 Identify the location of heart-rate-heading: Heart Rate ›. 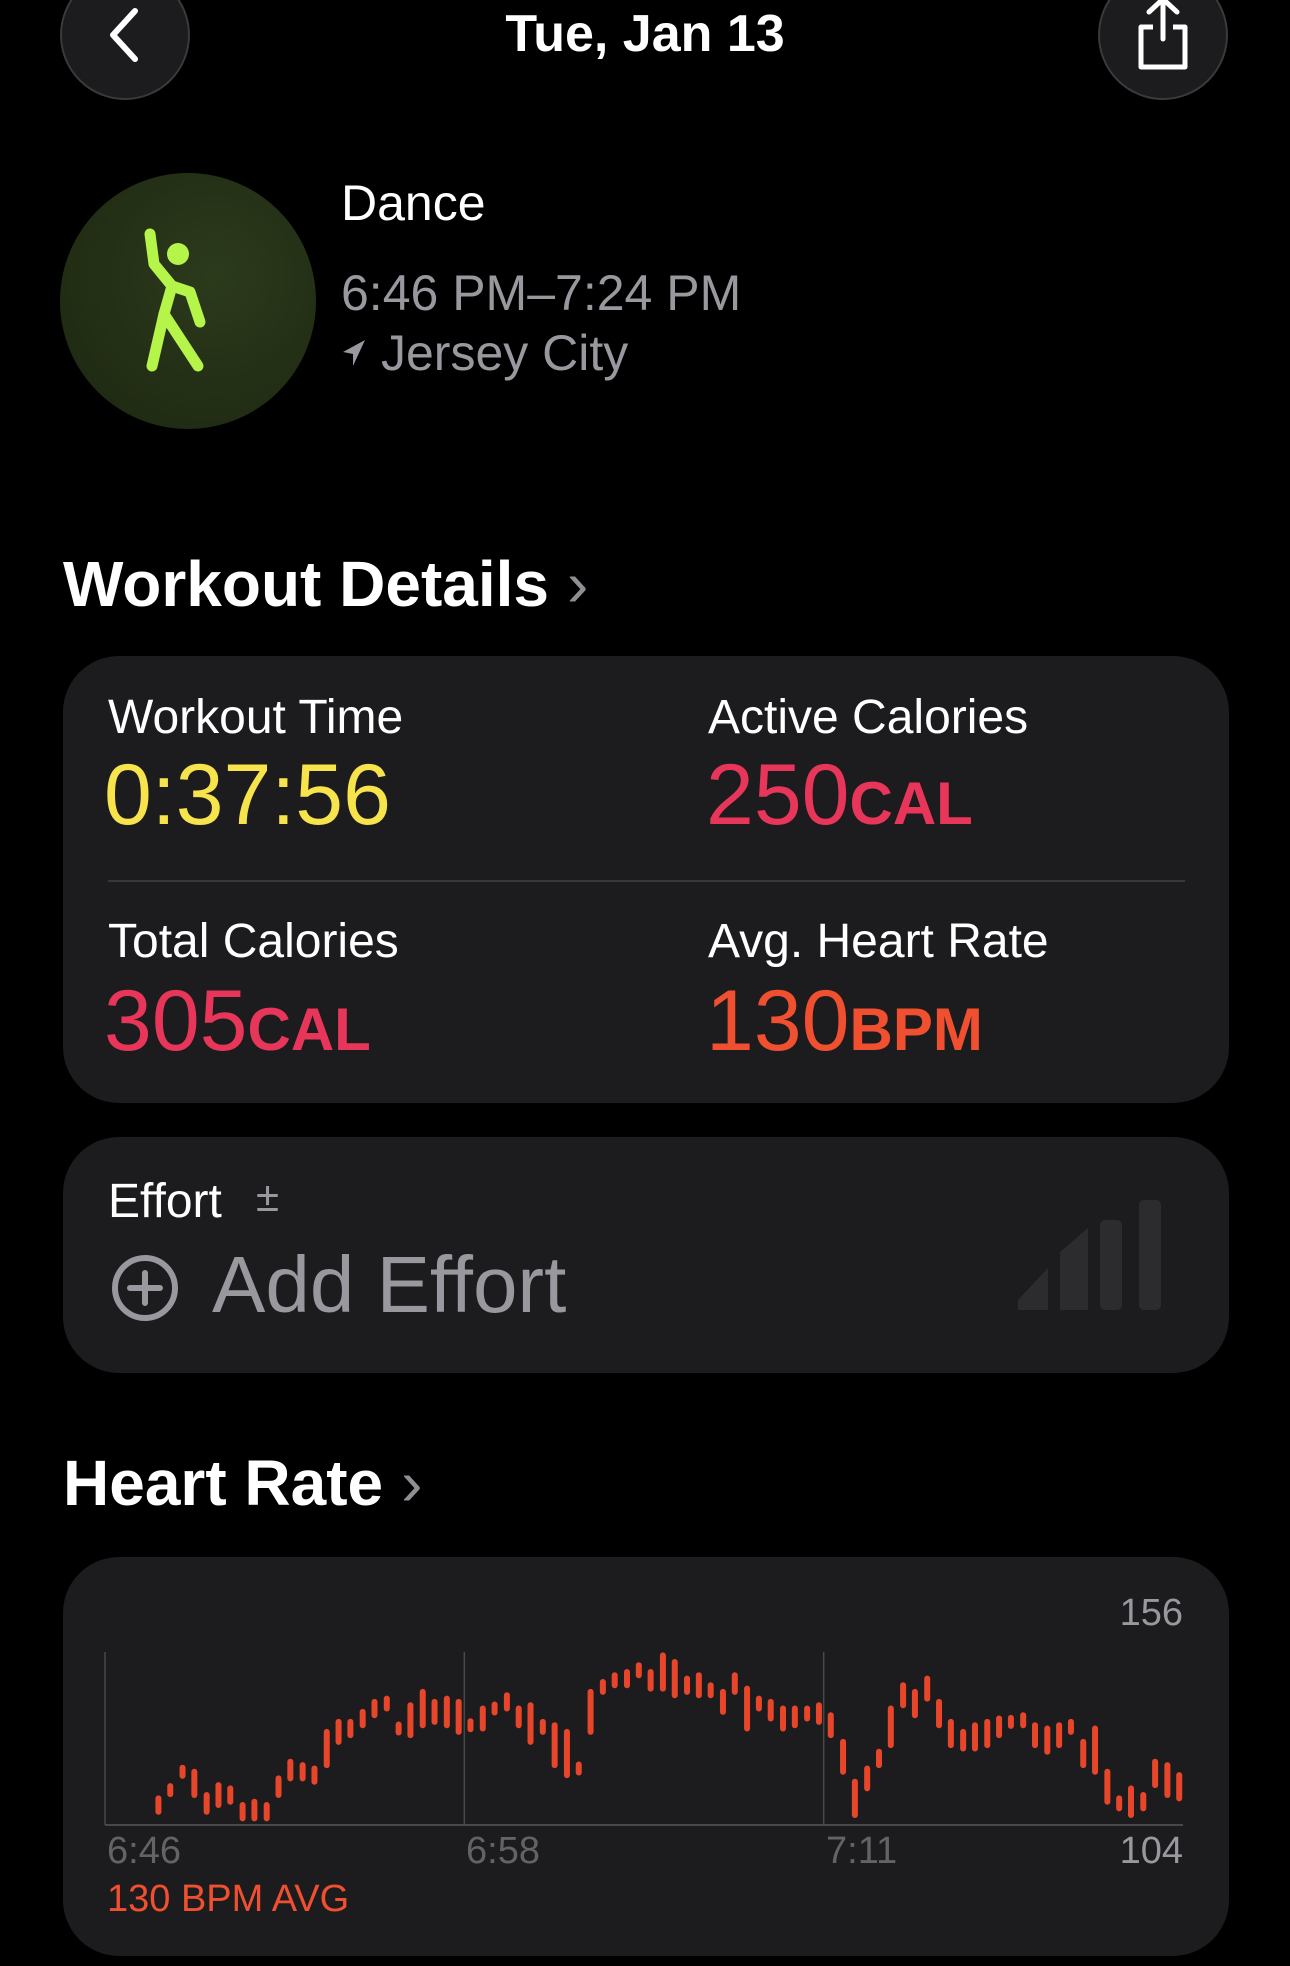
(242, 1483).